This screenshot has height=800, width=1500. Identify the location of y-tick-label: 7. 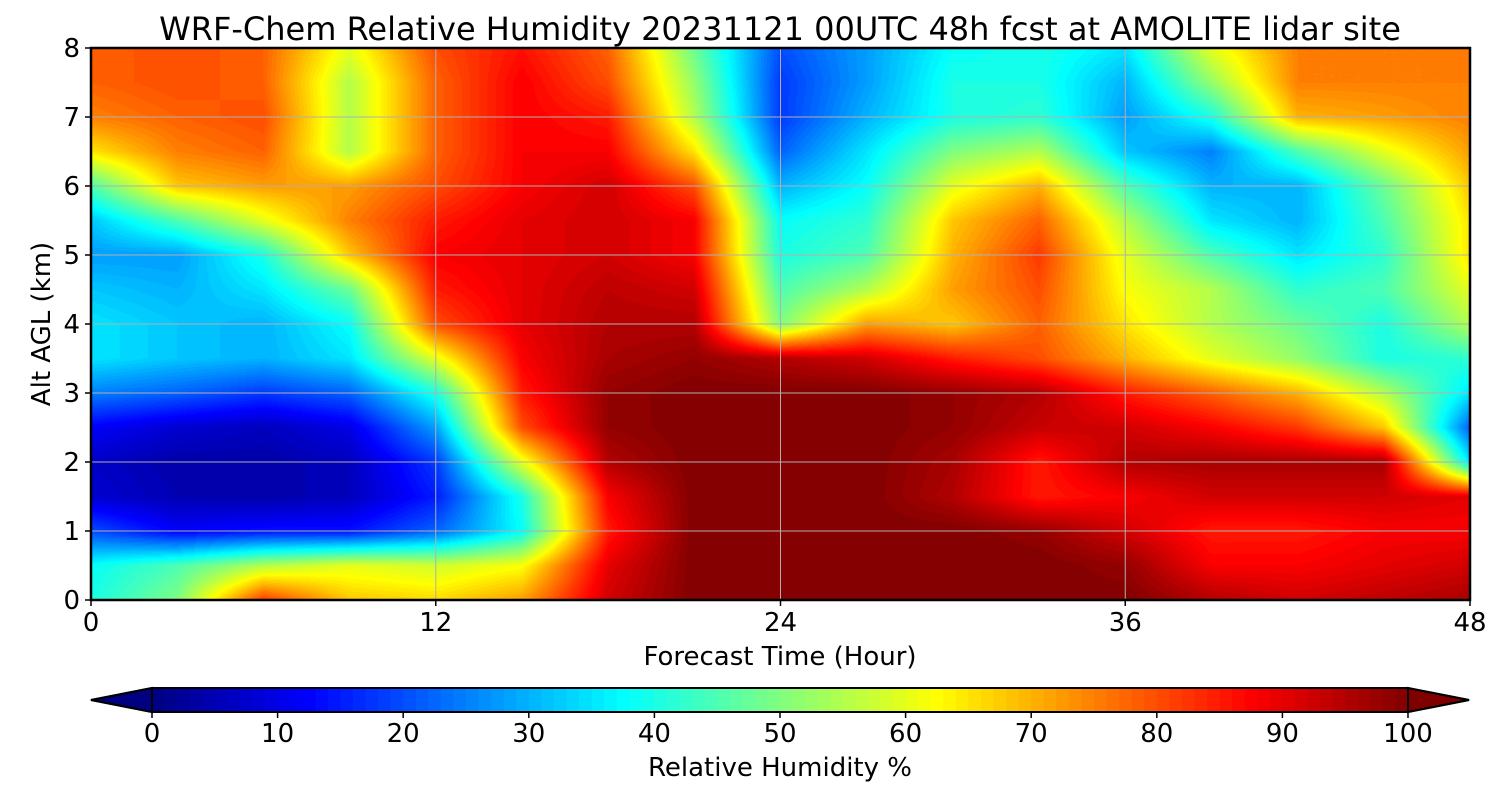
(71, 118).